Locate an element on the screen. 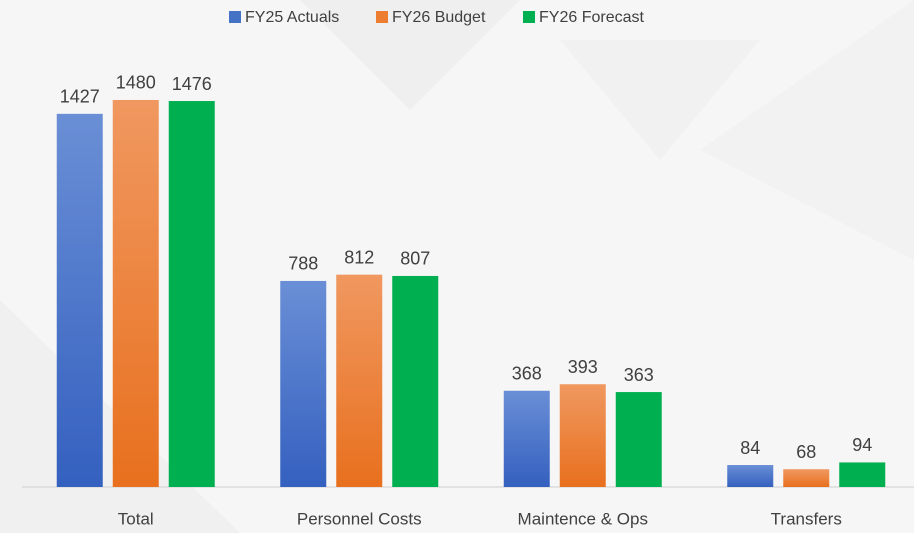  value-label: 94 is located at coordinates (862, 445).